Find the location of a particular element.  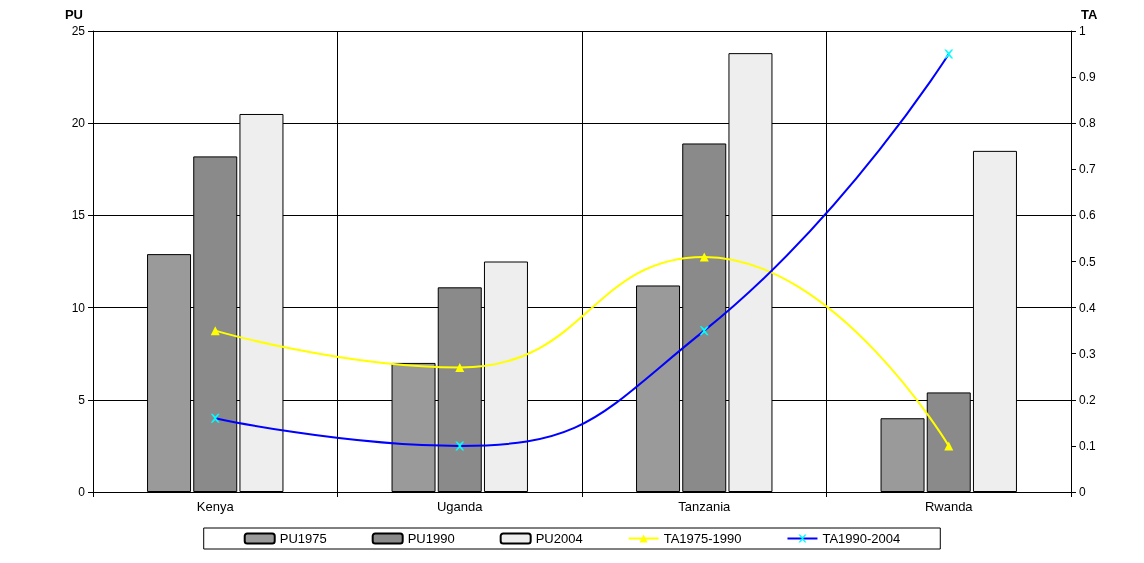

x-tick-label: Kenya is located at coordinates (215, 506).